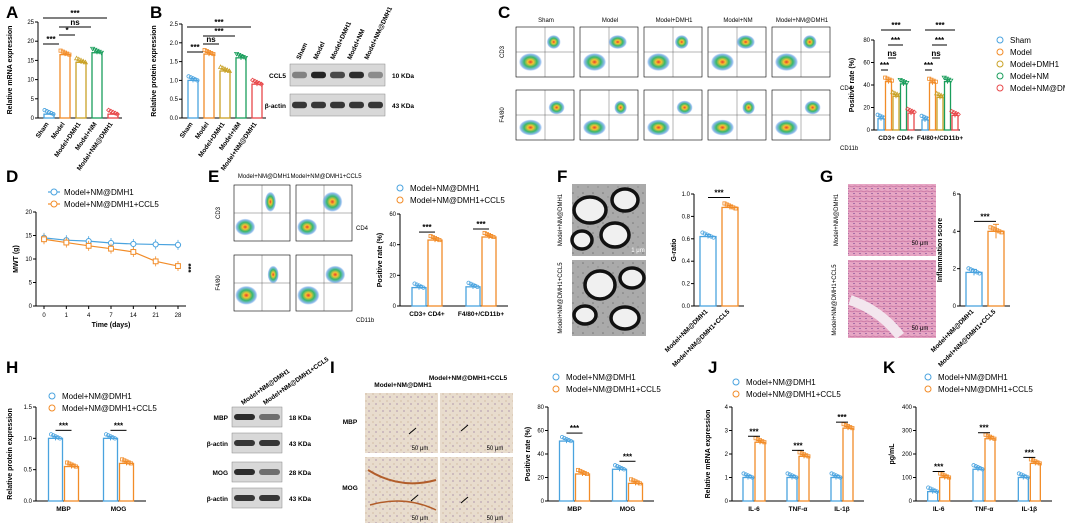 Image resolution: width=1065 pixels, height=527 pixels. What do you see at coordinates (1029, 76) in the screenshot?
I see `legend-C-label: Model+NM` at bounding box center [1029, 76].